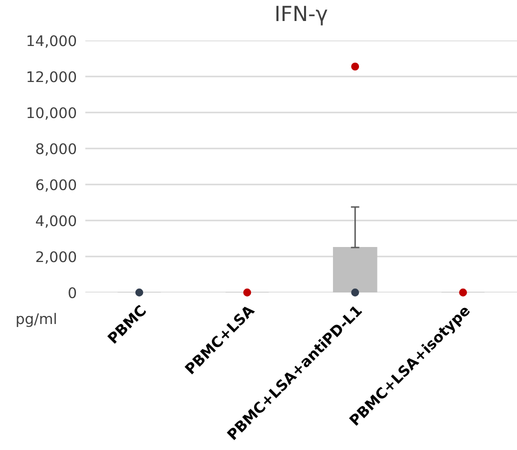  Describe the element at coordinates (52, 41) in the screenshot. I see `y-tick-label: 14,000` at that location.